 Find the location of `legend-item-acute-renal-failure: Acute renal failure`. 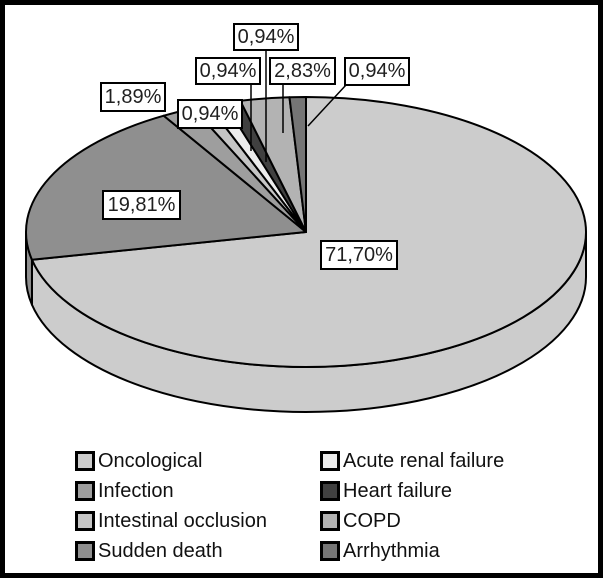

legend-item-acute-renal-failure: Acute renal failure is located at coordinates (442, 461).